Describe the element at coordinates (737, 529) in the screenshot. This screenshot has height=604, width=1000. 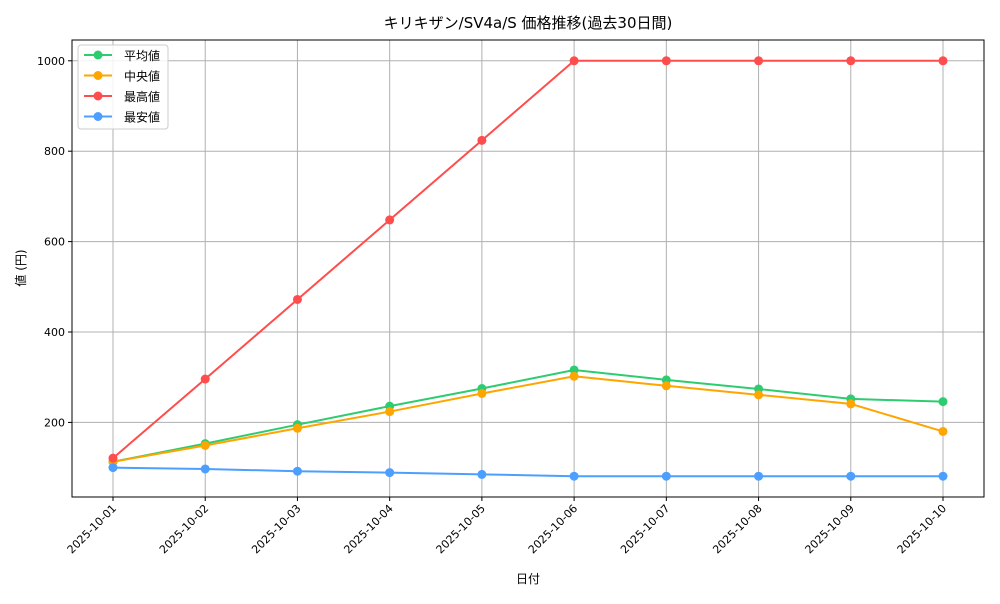
I see `x-tick-label: 2025-10-08` at that location.